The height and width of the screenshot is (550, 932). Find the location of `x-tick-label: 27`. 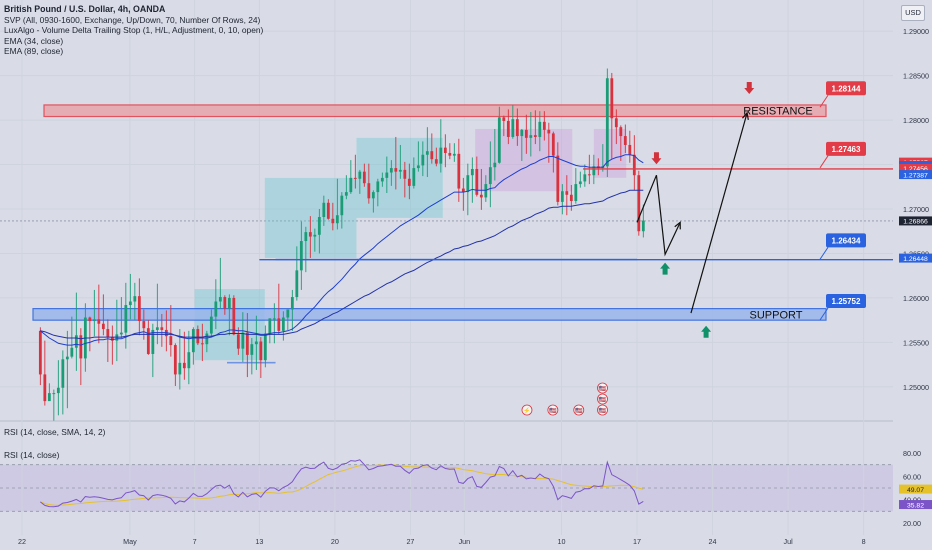

x-tick-label: 27 is located at coordinates (410, 541).